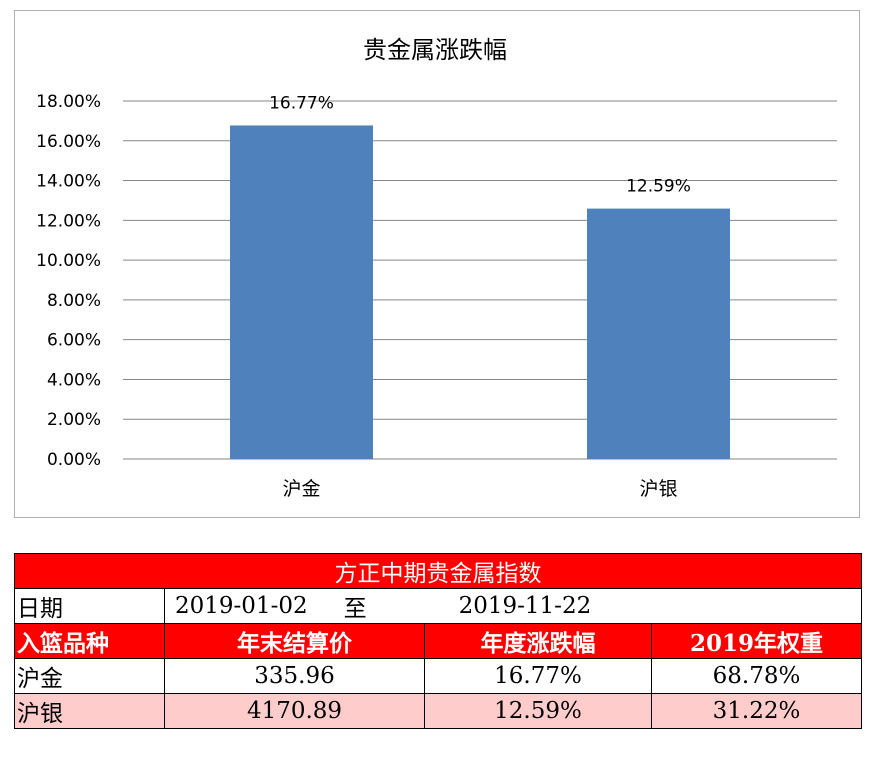  I want to click on table-title-row: 方正中期贵金属指数, so click(438, 571).